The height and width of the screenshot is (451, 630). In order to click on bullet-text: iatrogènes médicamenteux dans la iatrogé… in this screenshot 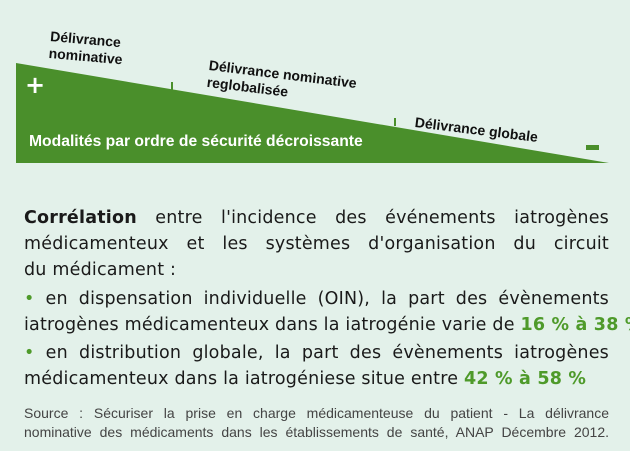, I will do `click(272, 325)`.